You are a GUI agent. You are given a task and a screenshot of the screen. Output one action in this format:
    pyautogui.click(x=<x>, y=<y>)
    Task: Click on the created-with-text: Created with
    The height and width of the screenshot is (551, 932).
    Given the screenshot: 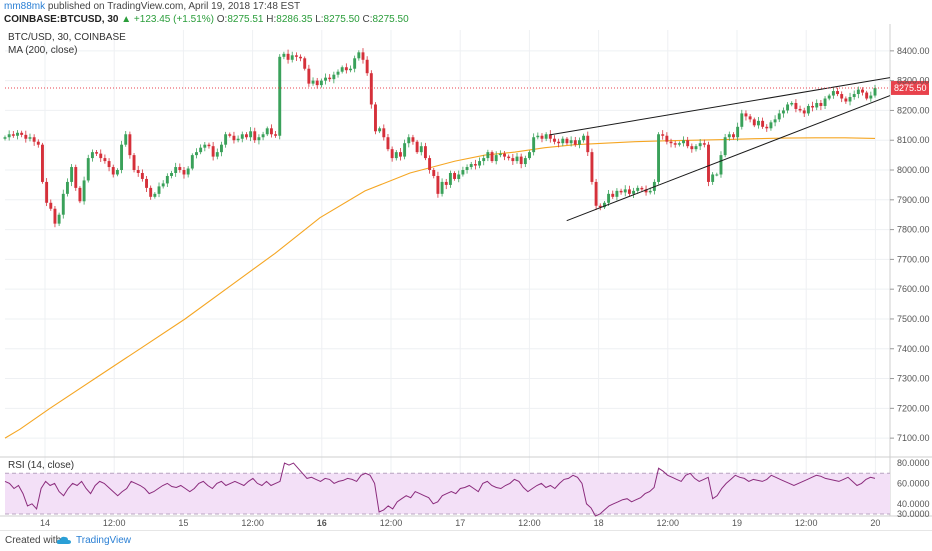 What is the action you would take?
    pyautogui.click(x=33, y=540)
    